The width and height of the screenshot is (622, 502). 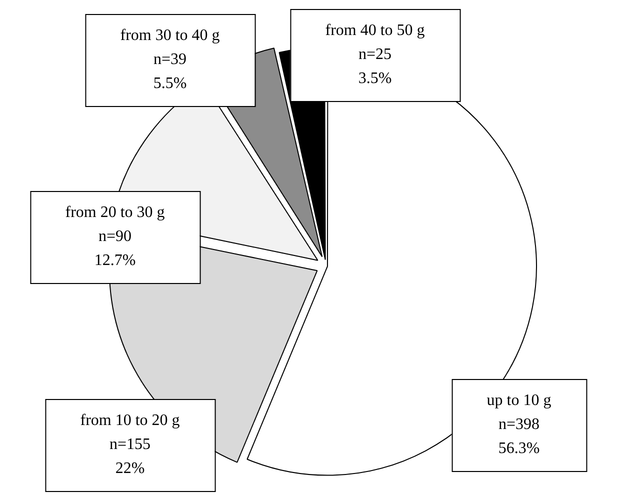 I want to click on slice-label: from 10 to 20 g, so click(x=130, y=421).